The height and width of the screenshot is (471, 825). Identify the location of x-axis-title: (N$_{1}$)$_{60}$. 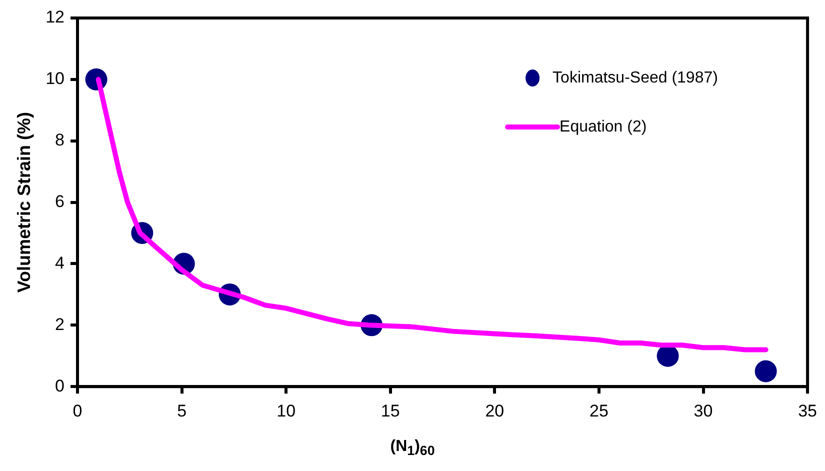
(412, 448).